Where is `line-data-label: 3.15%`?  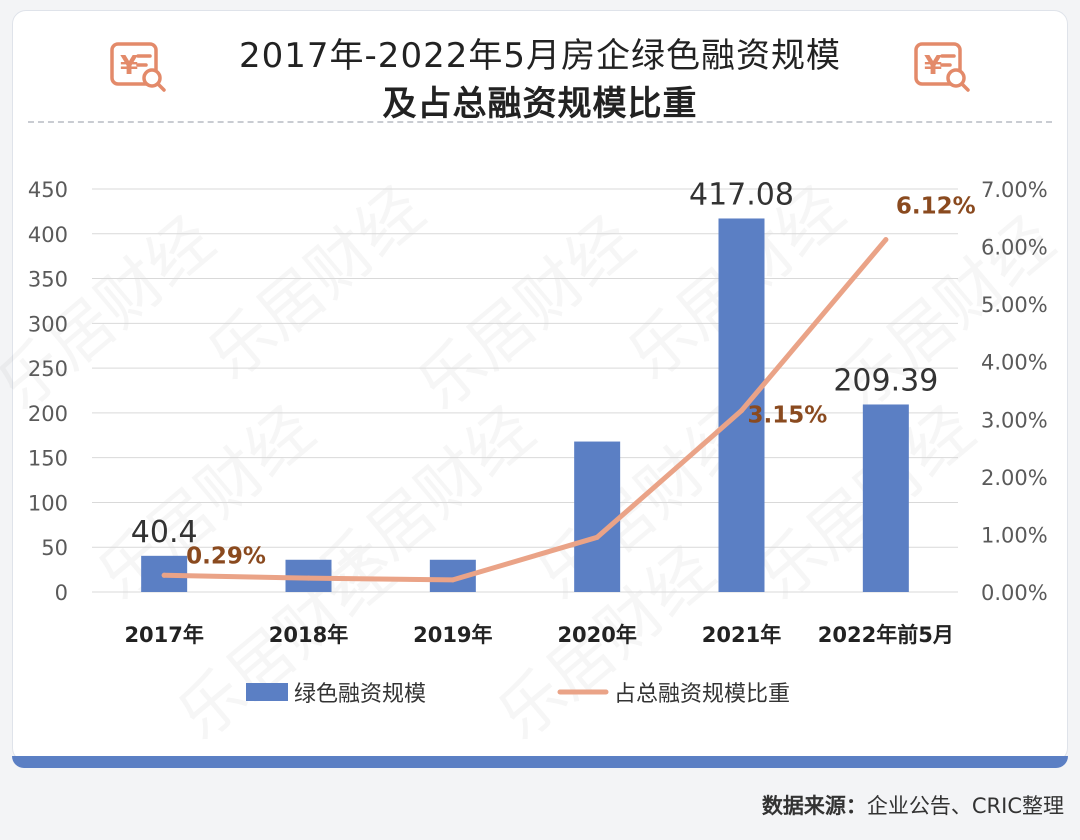
line-data-label: 3.15% is located at coordinates (788, 416).